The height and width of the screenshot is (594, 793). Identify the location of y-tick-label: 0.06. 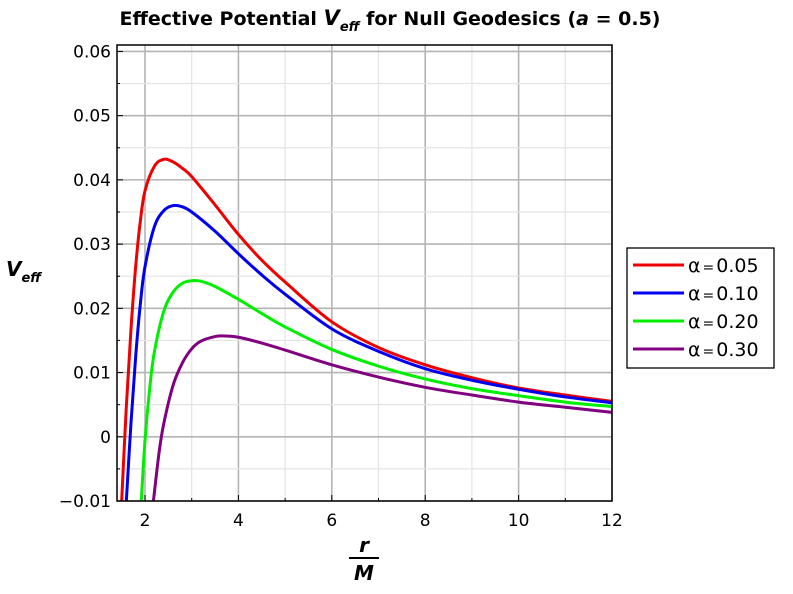
(92, 52).